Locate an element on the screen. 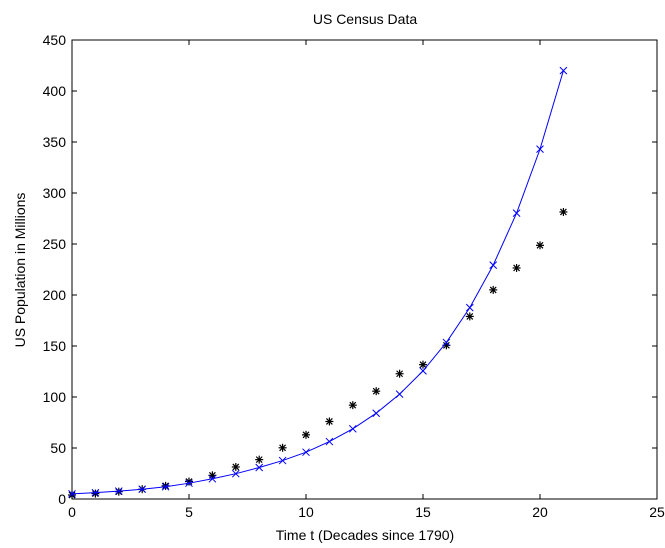 The height and width of the screenshot is (548, 665). y-tick-label: 350 is located at coordinates (55, 142).